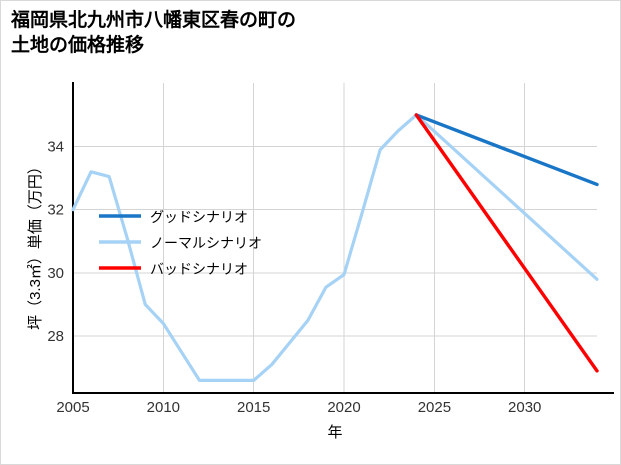 This screenshot has height=465, width=621. What do you see at coordinates (434, 407) in the screenshot?
I see `x-axis-tick-label: 2025` at bounding box center [434, 407].